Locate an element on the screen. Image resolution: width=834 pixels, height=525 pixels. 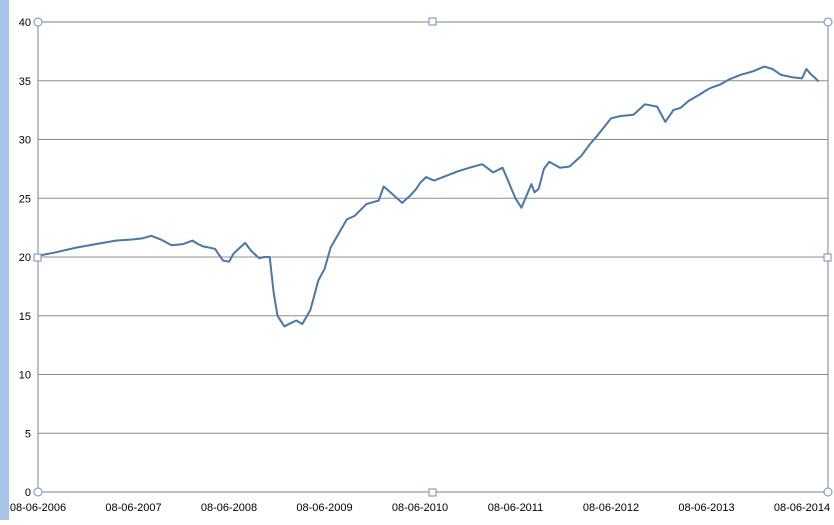
window-left-border is located at coordinates (4, 260).